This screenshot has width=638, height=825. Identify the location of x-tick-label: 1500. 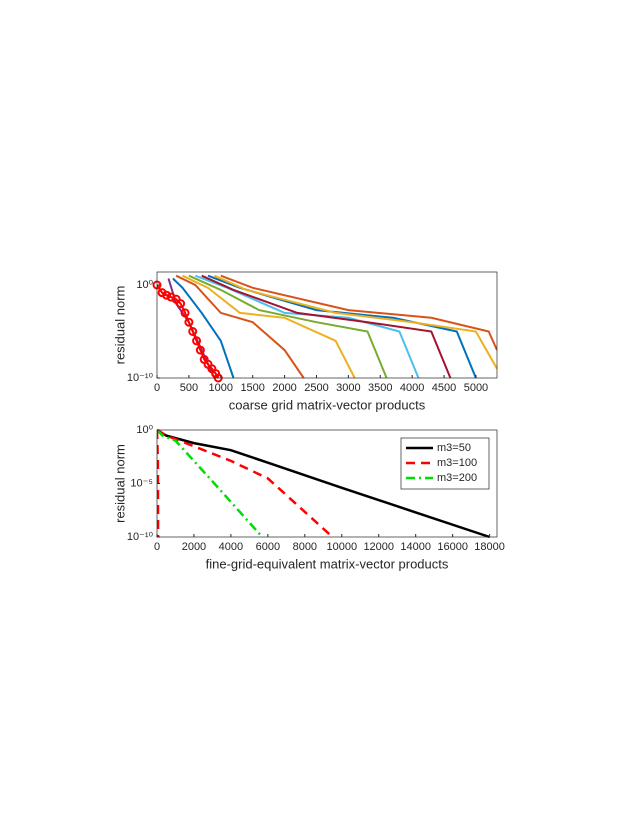
(252, 388).